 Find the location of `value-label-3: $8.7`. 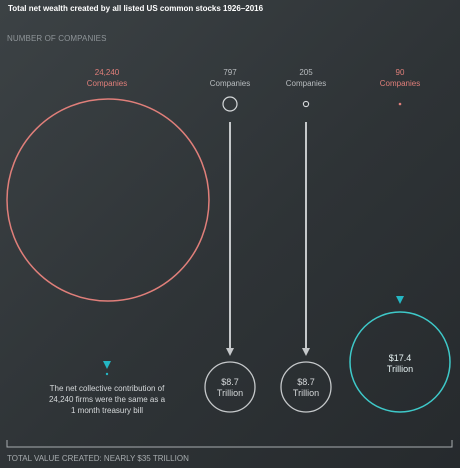

value-label-3: $8.7 is located at coordinates (306, 382).